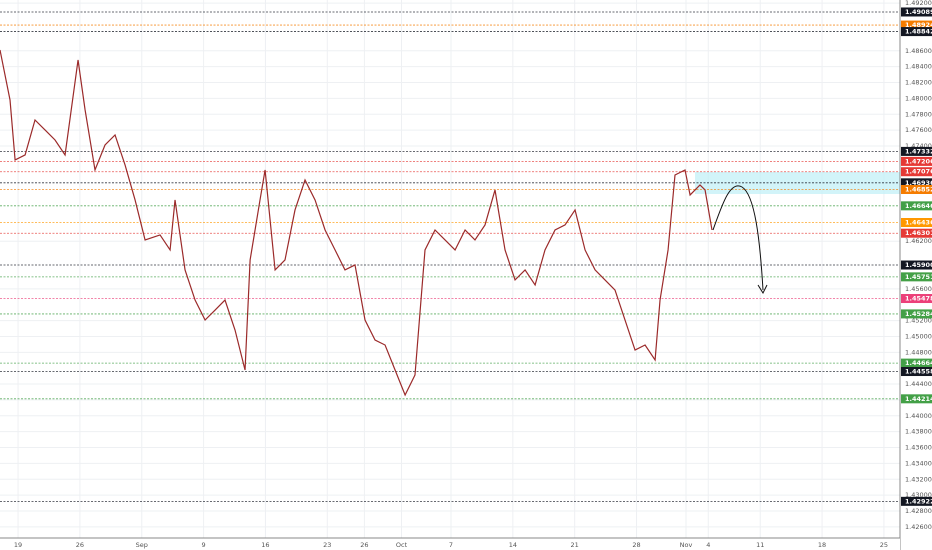 The height and width of the screenshot is (550, 932). Describe the element at coordinates (918, 495) in the screenshot. I see `y-tick-label: 1.43000` at that location.